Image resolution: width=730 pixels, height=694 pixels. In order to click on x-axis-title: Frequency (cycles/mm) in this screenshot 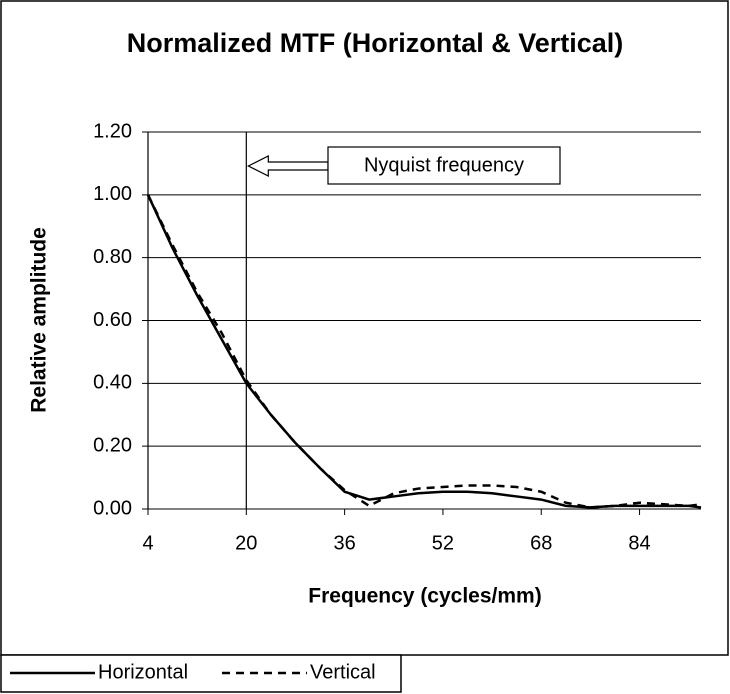, I will do `click(424, 596)`.